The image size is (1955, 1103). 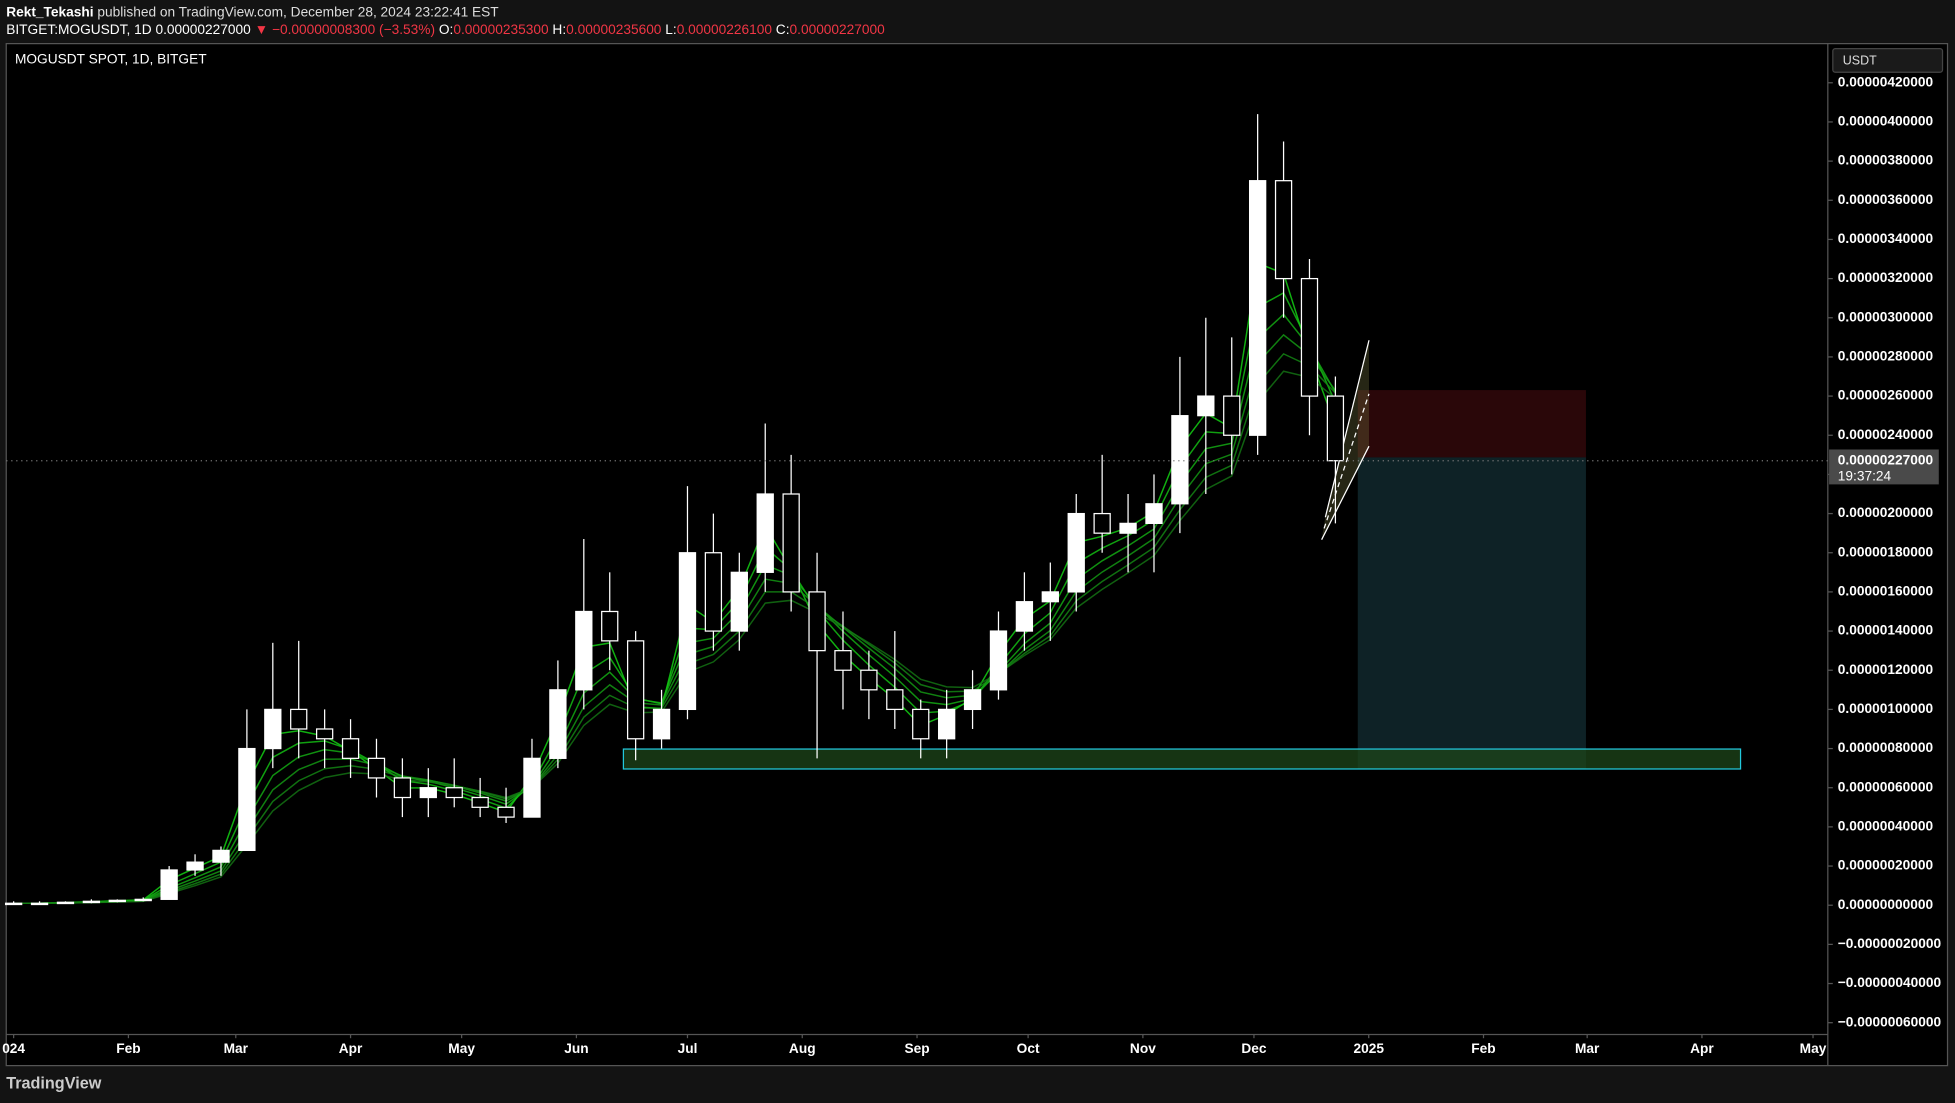 I want to click on y-tick-label: 0.00000320000, so click(x=1886, y=277).